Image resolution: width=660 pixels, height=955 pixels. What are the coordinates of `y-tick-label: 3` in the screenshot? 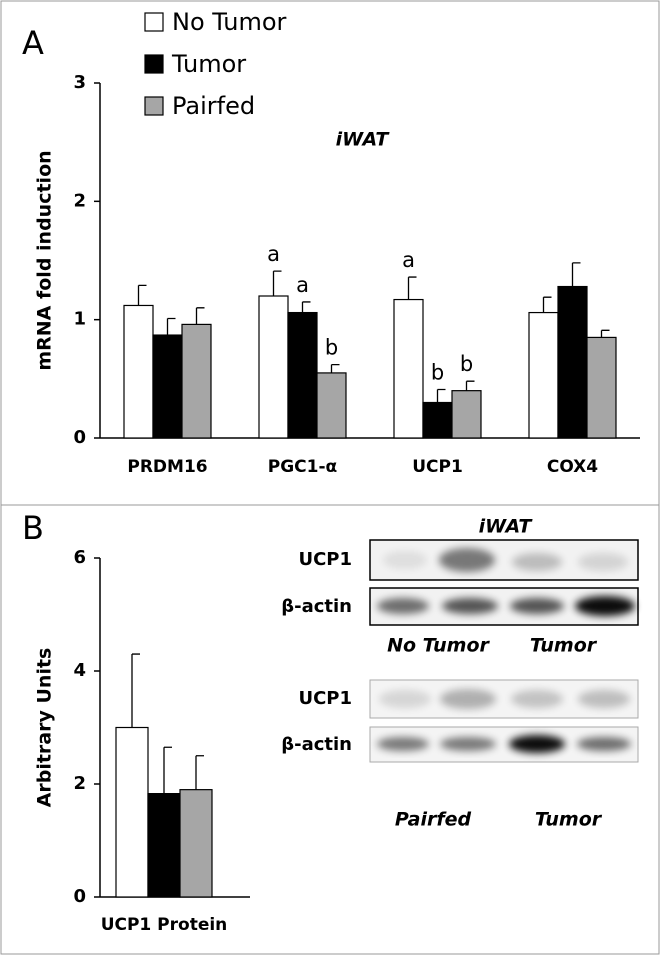 It's located at (79, 82).